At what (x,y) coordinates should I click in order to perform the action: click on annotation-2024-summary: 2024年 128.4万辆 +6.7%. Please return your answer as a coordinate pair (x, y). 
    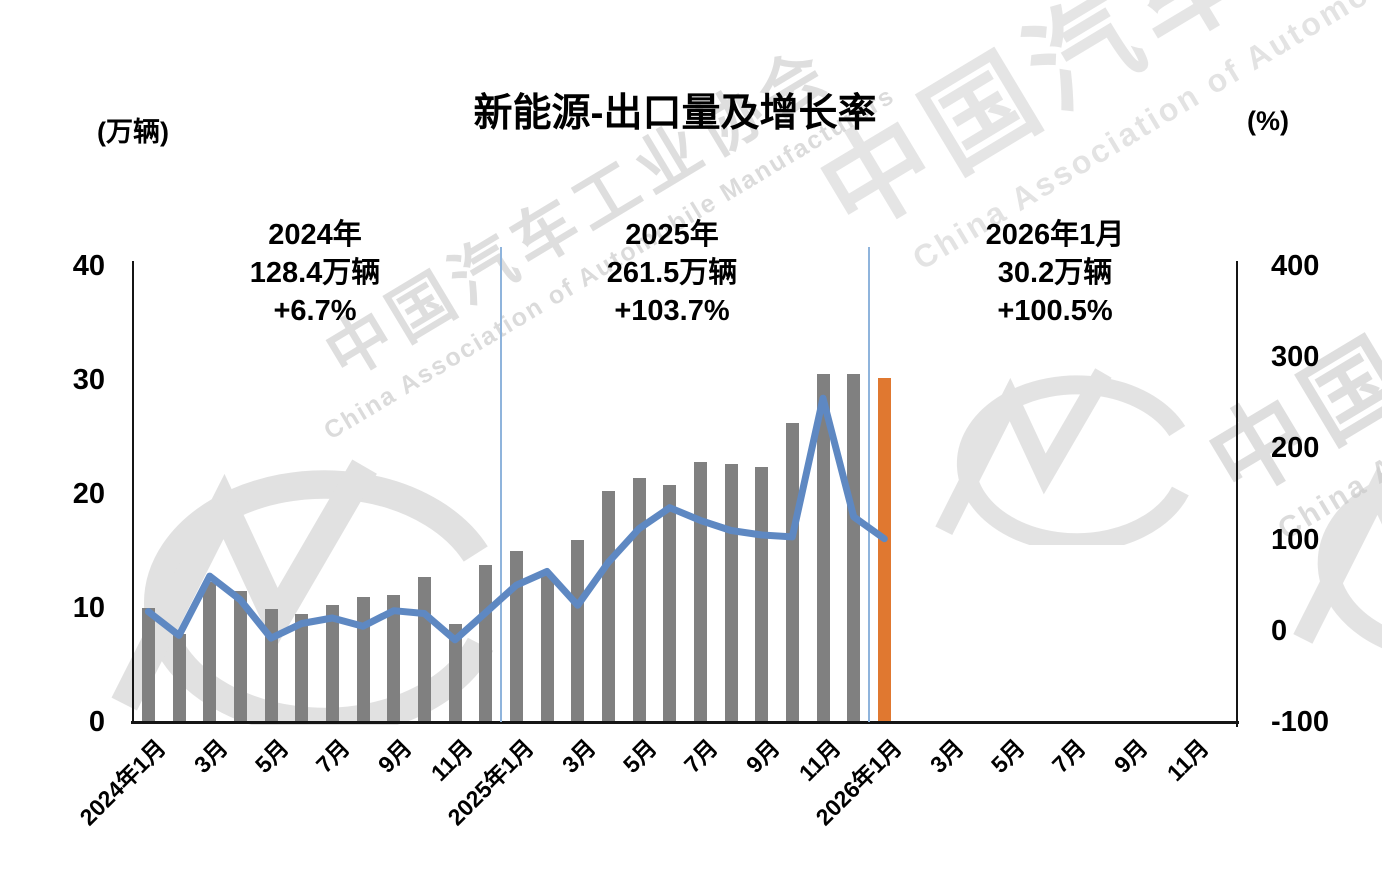
    Looking at the image, I should click on (315, 273).